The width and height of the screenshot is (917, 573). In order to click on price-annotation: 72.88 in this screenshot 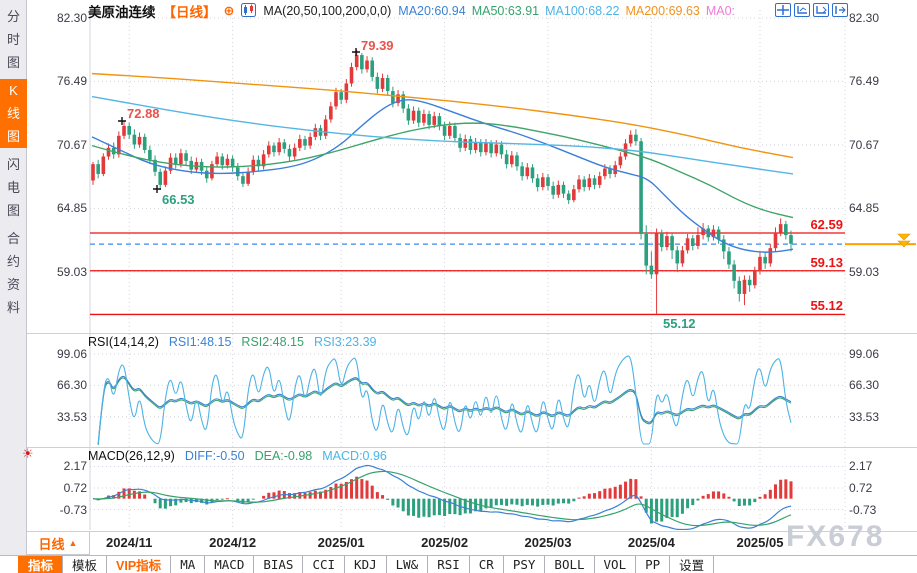, I will do `click(143, 113)`.